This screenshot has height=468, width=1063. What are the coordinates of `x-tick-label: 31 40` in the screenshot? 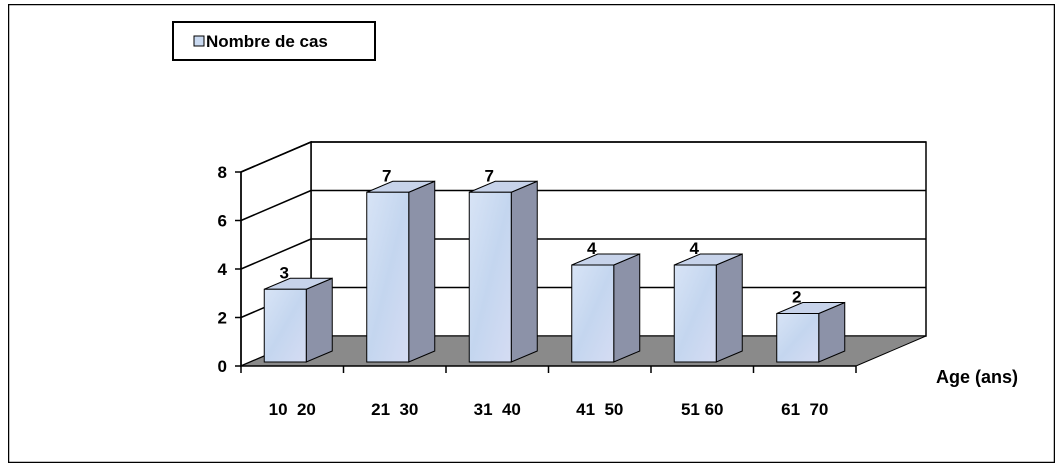 It's located at (497, 409).